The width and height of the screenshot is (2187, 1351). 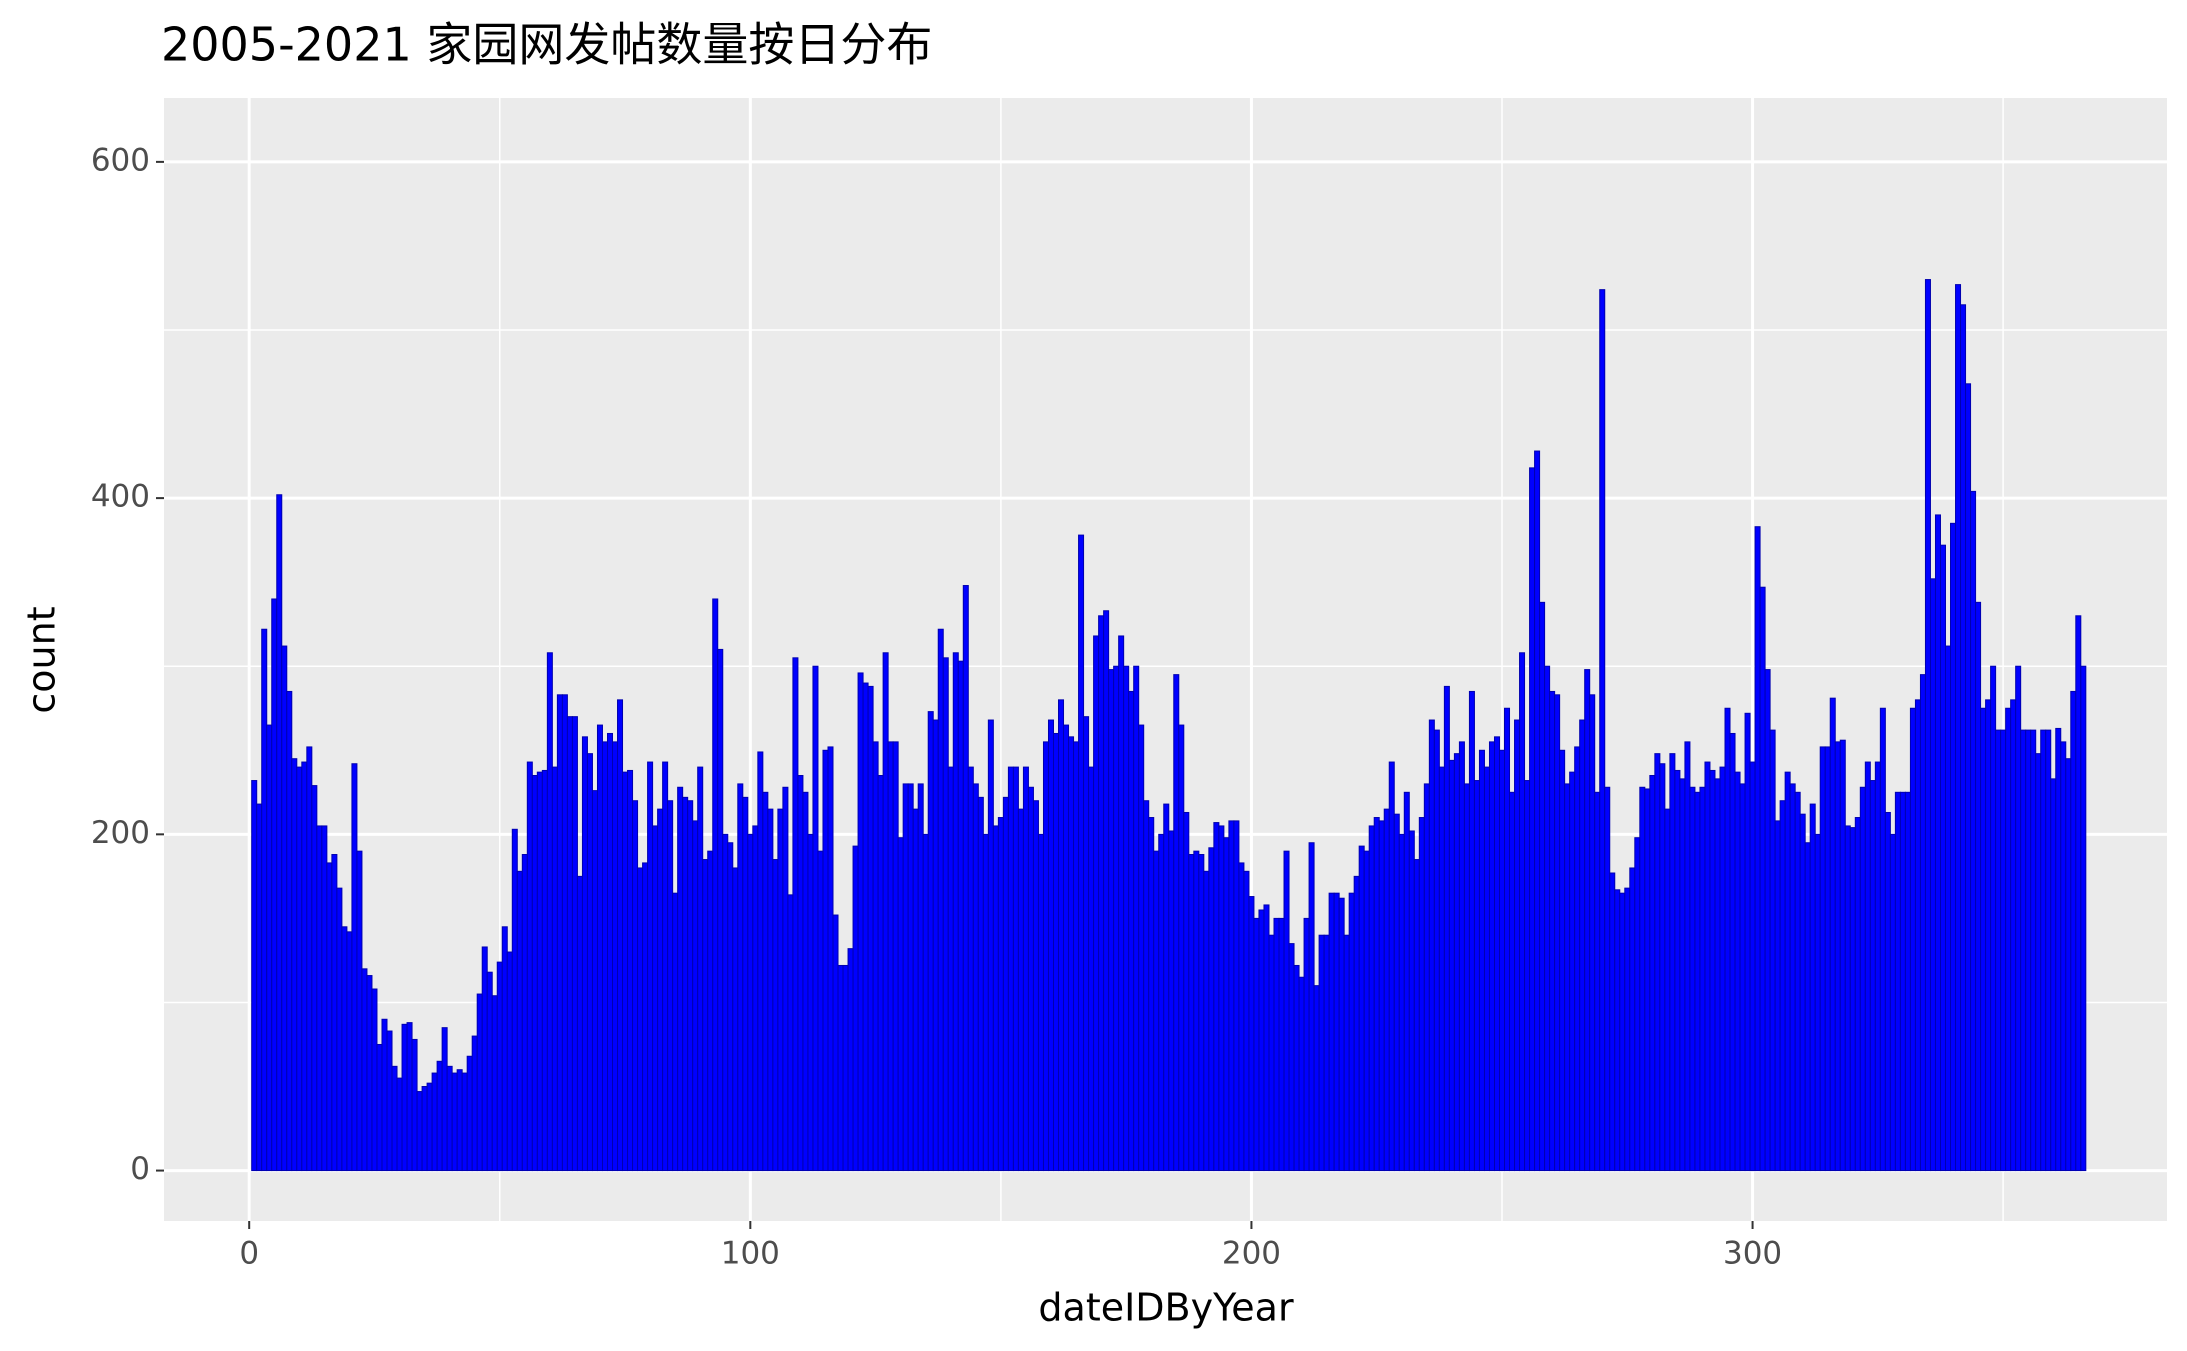 I want to click on x-tick-label: 300, so click(x=1752, y=1254).